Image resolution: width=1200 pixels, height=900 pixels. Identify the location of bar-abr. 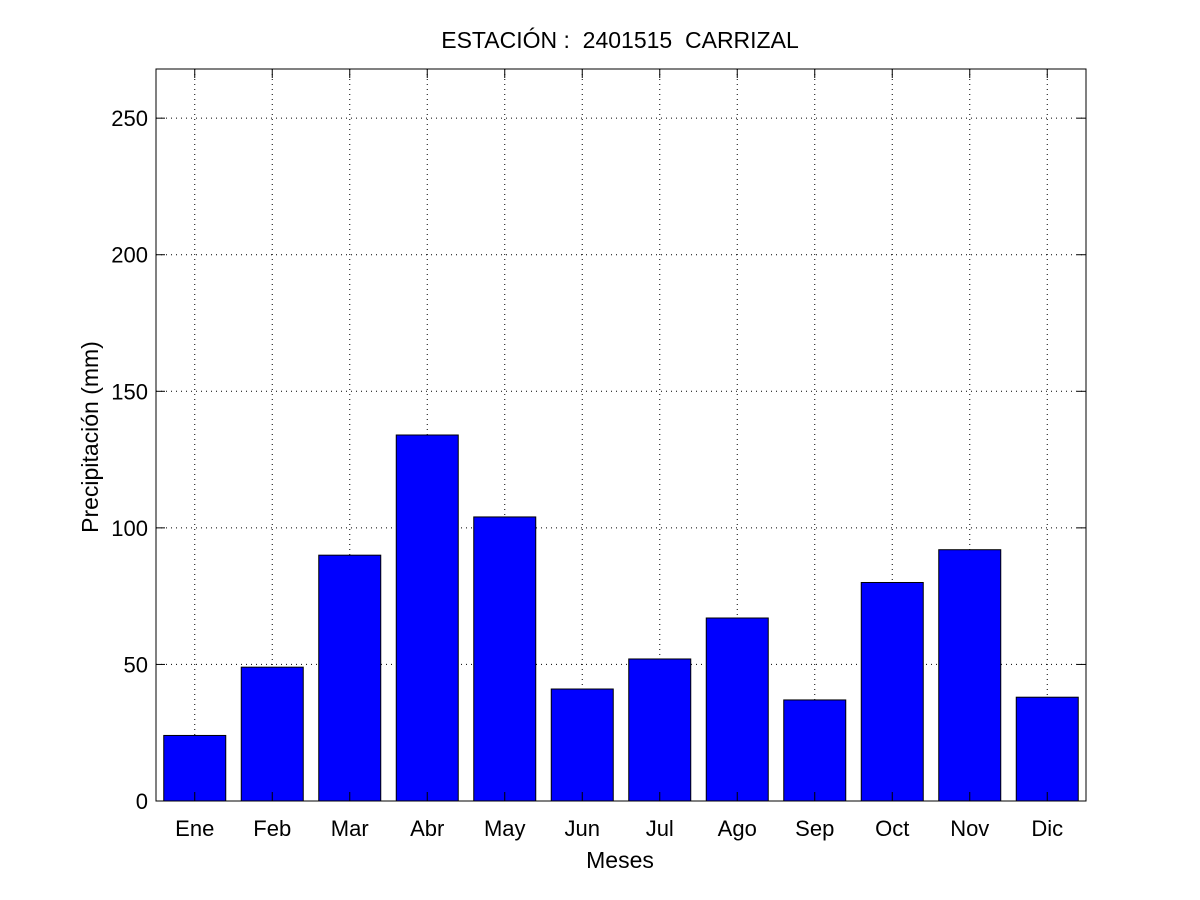
(427, 618).